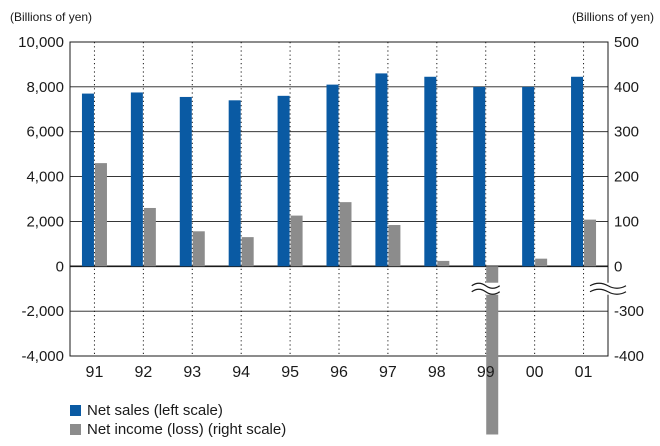  I want to click on net-sales-swatch, so click(75, 410).